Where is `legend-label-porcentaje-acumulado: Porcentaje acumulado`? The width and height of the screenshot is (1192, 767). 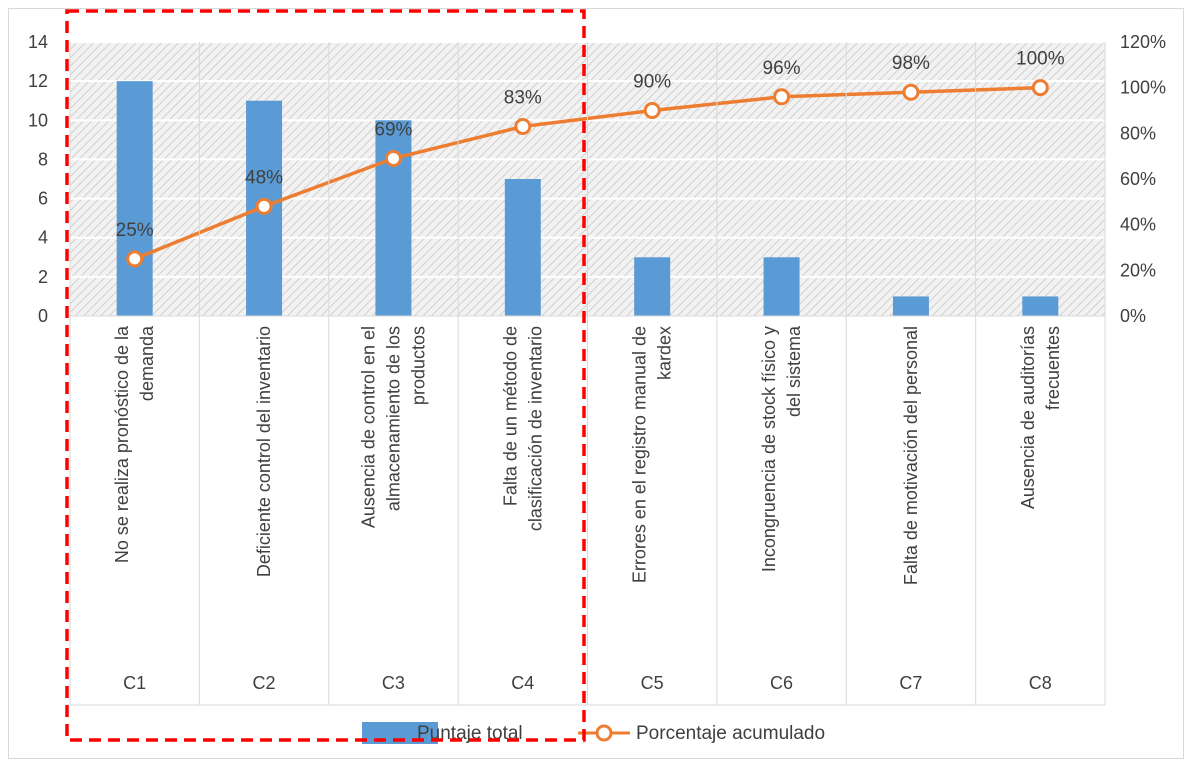
legend-label-porcentaje-acumulado: Porcentaje acumulado is located at coordinates (730, 733).